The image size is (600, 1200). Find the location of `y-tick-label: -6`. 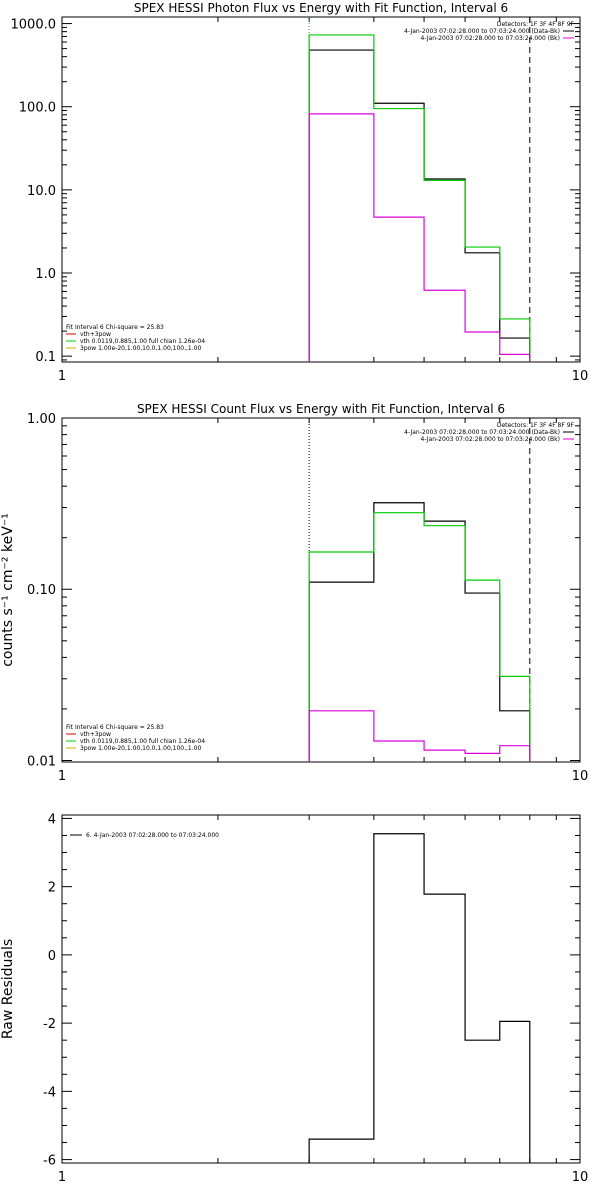

y-tick-label: -6 is located at coordinates (49, 1161).